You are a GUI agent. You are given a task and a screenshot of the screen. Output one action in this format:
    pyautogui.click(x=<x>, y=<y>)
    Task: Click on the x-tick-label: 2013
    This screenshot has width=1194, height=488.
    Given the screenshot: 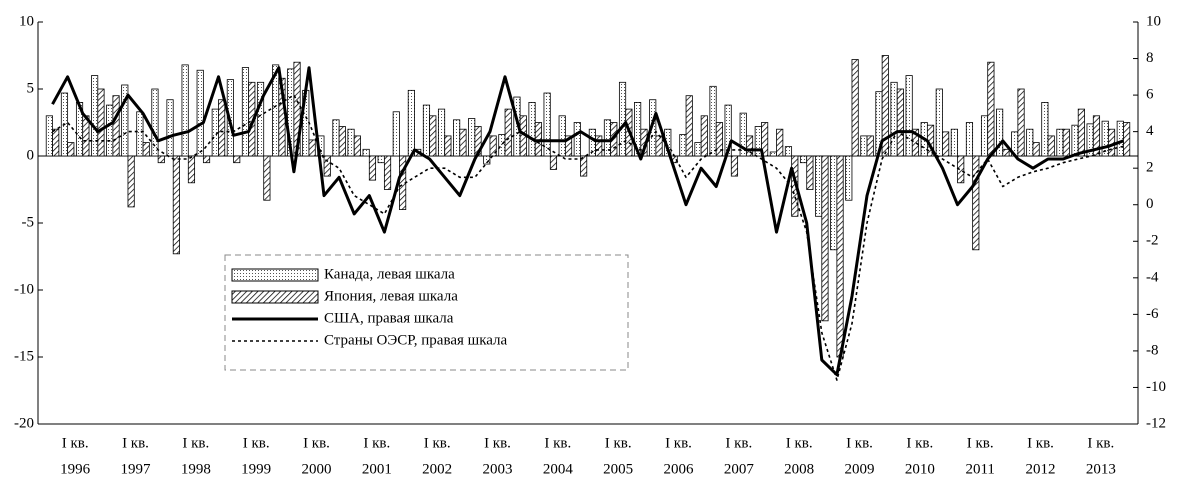 What is the action you would take?
    pyautogui.click(x=1101, y=469)
    